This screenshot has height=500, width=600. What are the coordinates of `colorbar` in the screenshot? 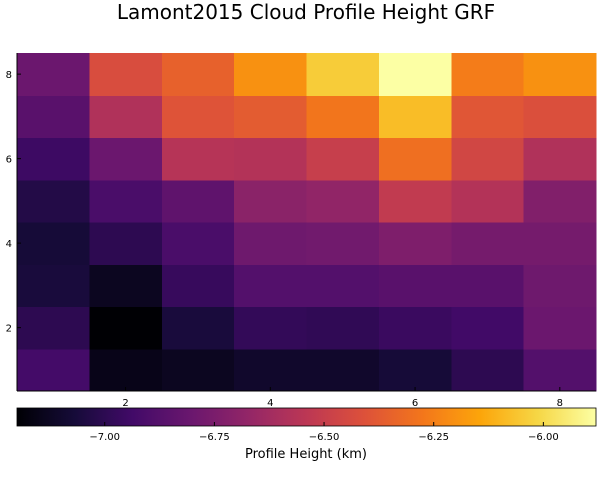 It's located at (306, 417).